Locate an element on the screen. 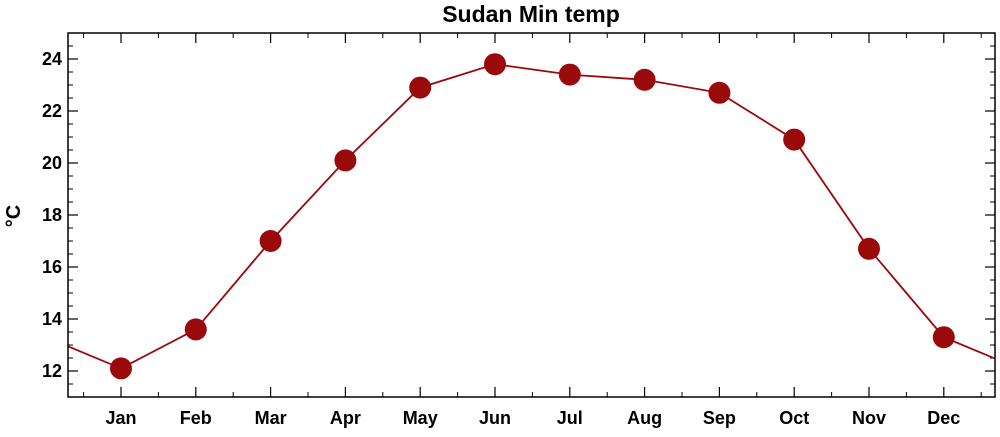 The height and width of the screenshot is (437, 1000). x-tick-label: Mar is located at coordinates (271, 418).